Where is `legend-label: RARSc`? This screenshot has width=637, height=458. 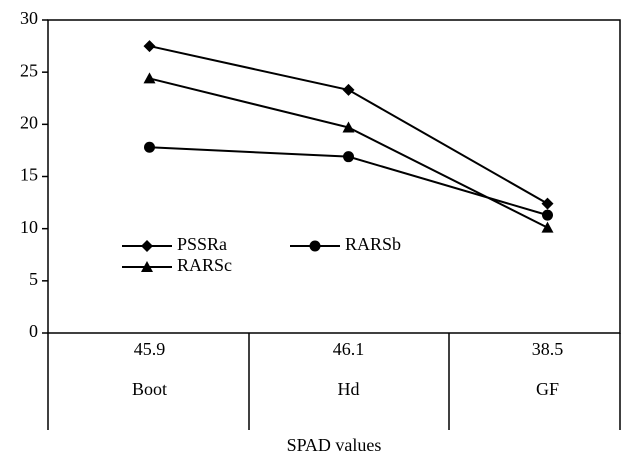 legend-label: RARSc is located at coordinates (204, 265).